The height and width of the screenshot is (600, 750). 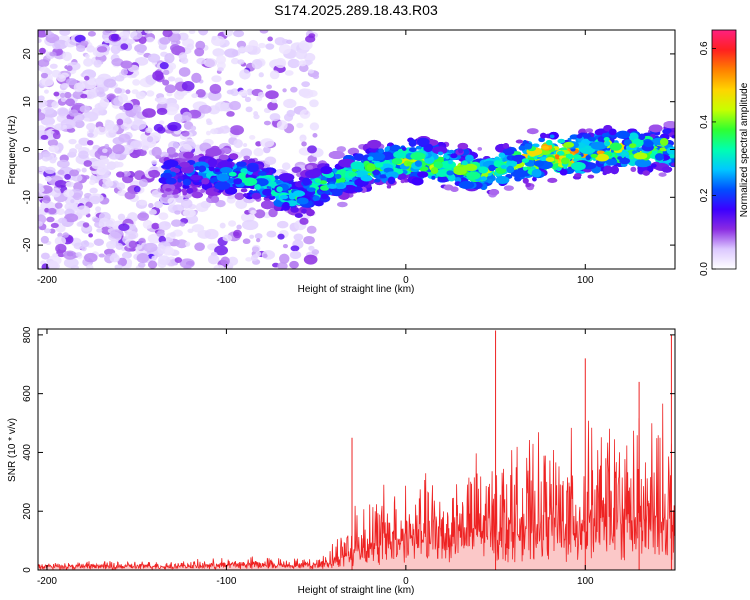 What do you see at coordinates (47, 581) in the screenshot?
I see `snr-x-tick-label: -200` at bounding box center [47, 581].